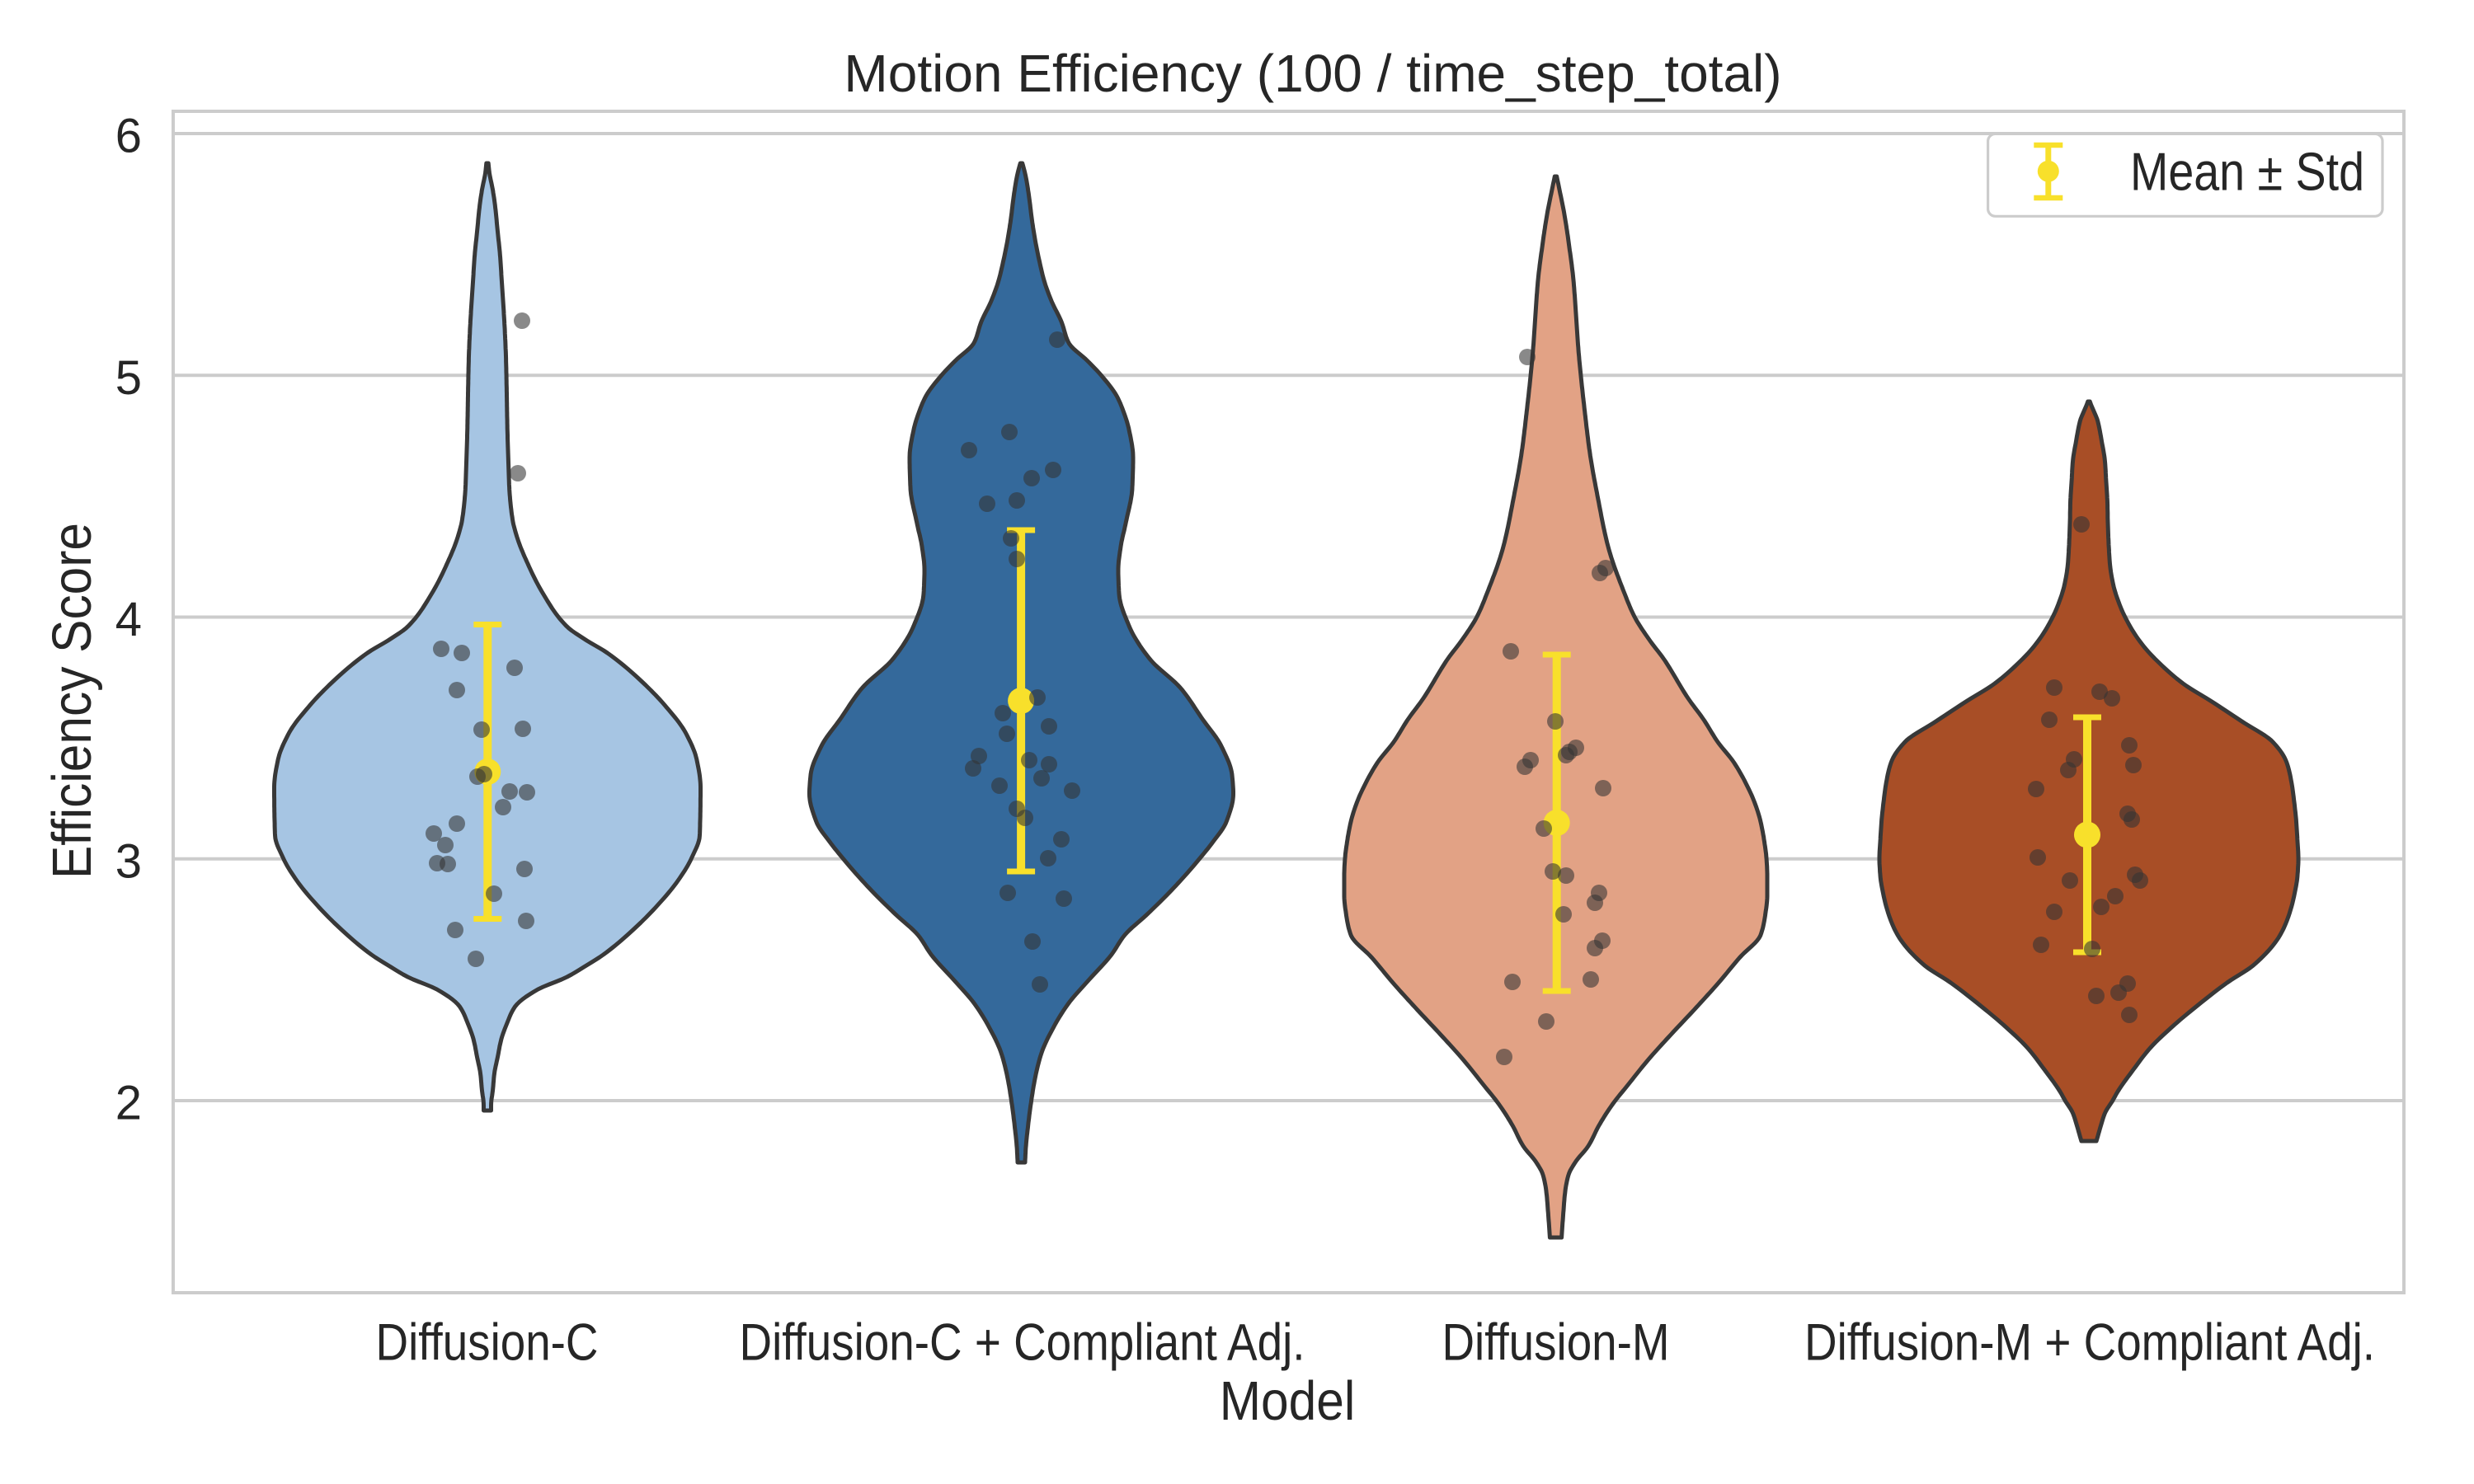 Image resolution: width=2474 pixels, height=1484 pixels. What do you see at coordinates (128, 136) in the screenshot?
I see `svg-text: 6` at bounding box center [128, 136].